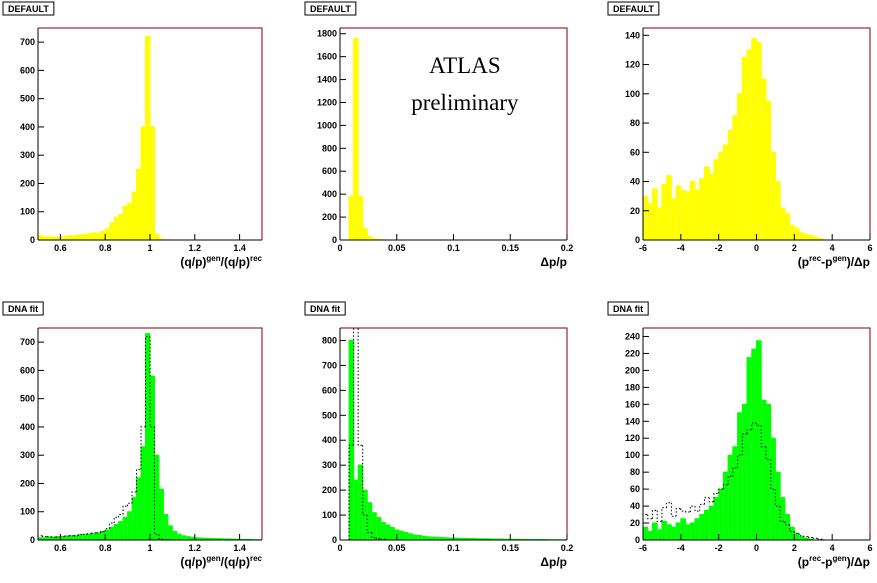 Image resolution: width=877 pixels, height=583 pixels. Describe the element at coordinates (334, 540) in the screenshot. I see `y-tick-label: 0` at that location.